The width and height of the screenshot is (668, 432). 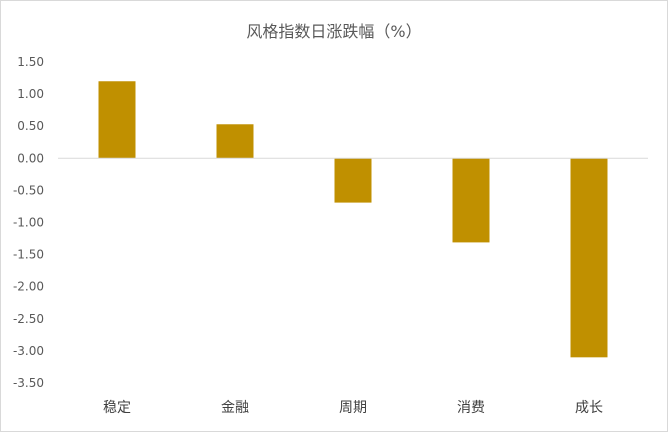 What do you see at coordinates (117, 408) in the screenshot?
I see `x-category-label: 稳定` at bounding box center [117, 408].